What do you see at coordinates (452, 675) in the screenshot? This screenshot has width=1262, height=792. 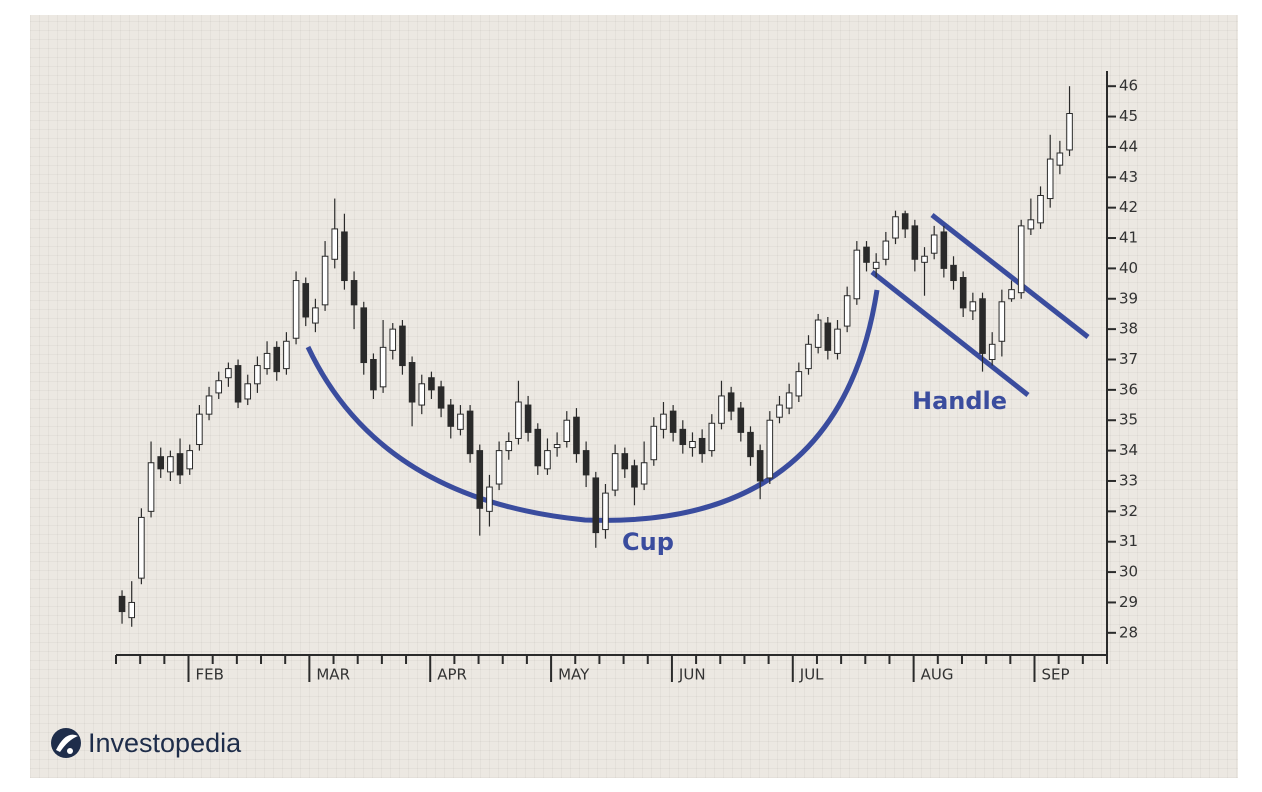 I see `x-tick-label: APR` at bounding box center [452, 675].